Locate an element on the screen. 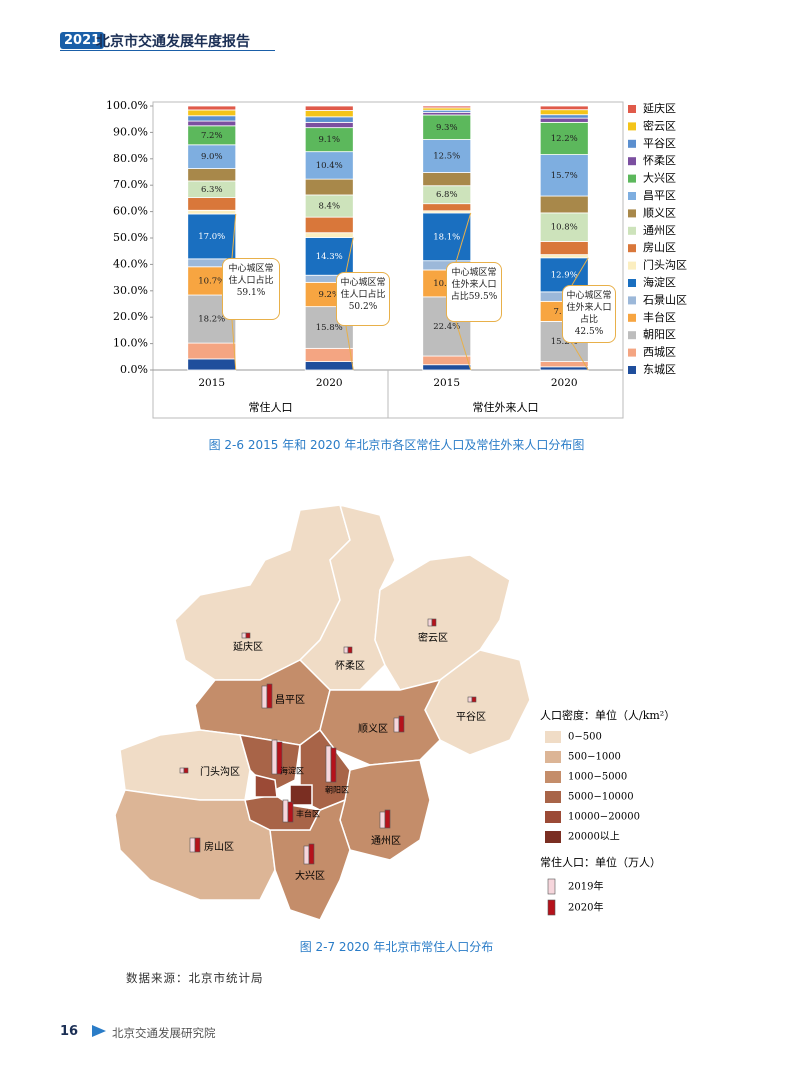  legend-label: 延庆区 is located at coordinates (659, 108).